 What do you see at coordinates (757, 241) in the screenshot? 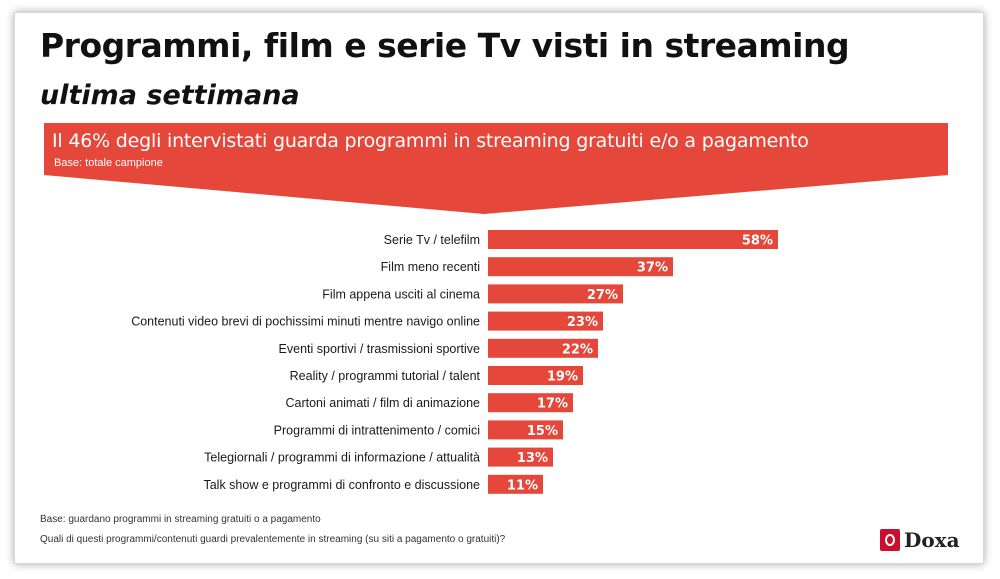
I see `value-label: 58%` at bounding box center [757, 241].